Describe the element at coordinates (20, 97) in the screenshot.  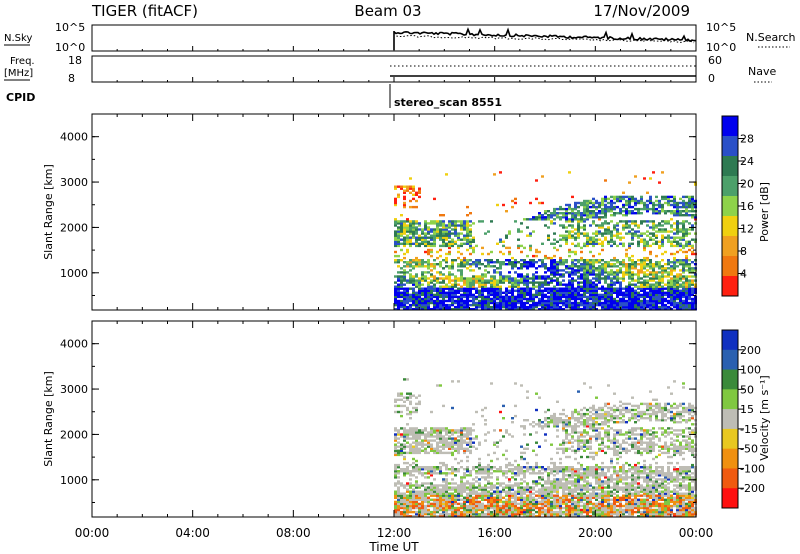
I see `cpid-label: CPID` at that location.